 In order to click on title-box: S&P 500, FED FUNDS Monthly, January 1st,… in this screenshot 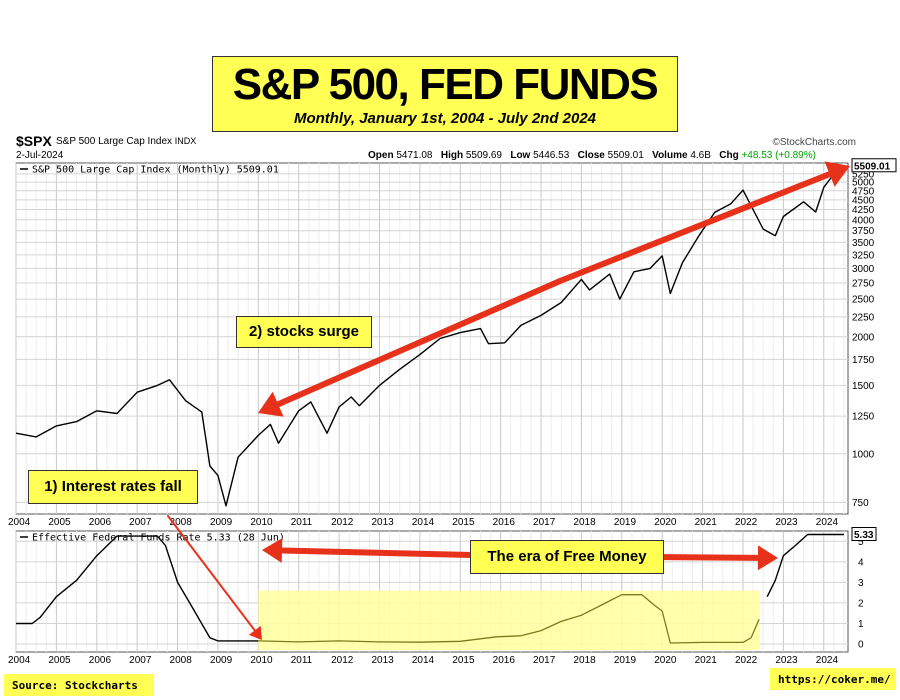, I will do `click(445, 94)`.